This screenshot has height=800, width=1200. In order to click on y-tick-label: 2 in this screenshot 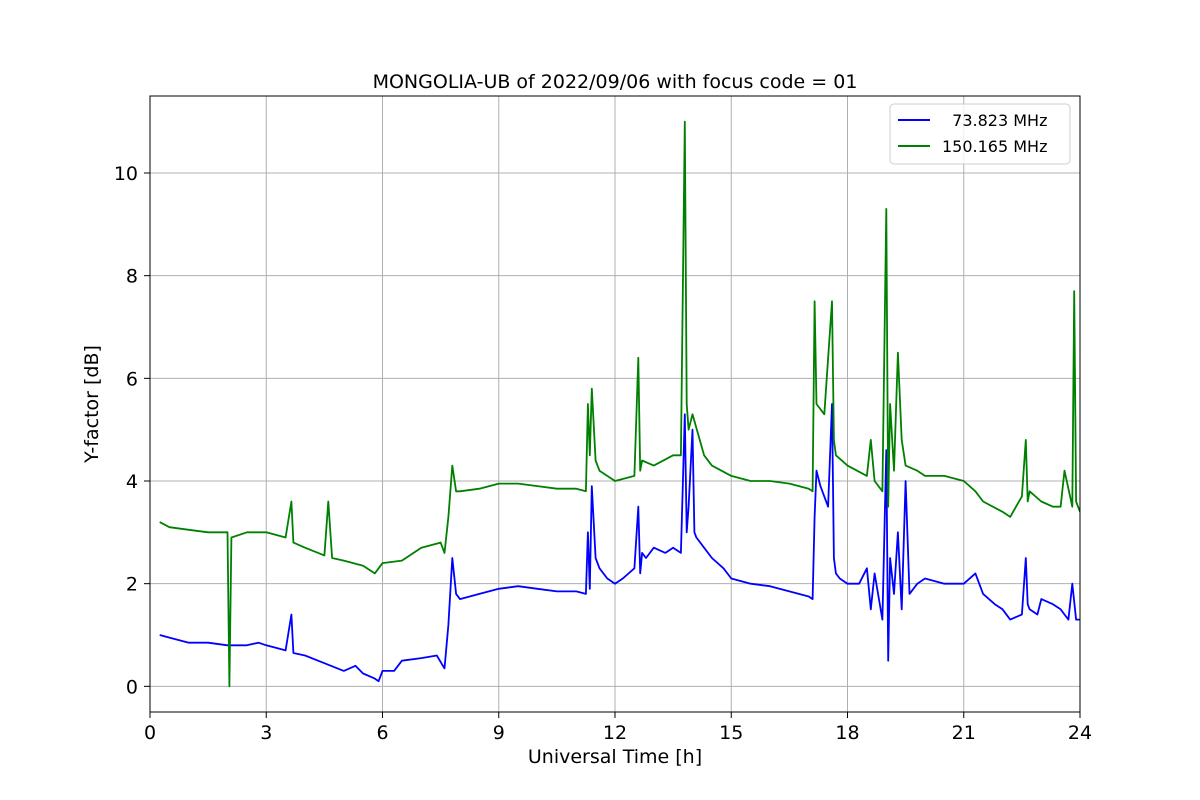, I will do `click(132, 585)`.